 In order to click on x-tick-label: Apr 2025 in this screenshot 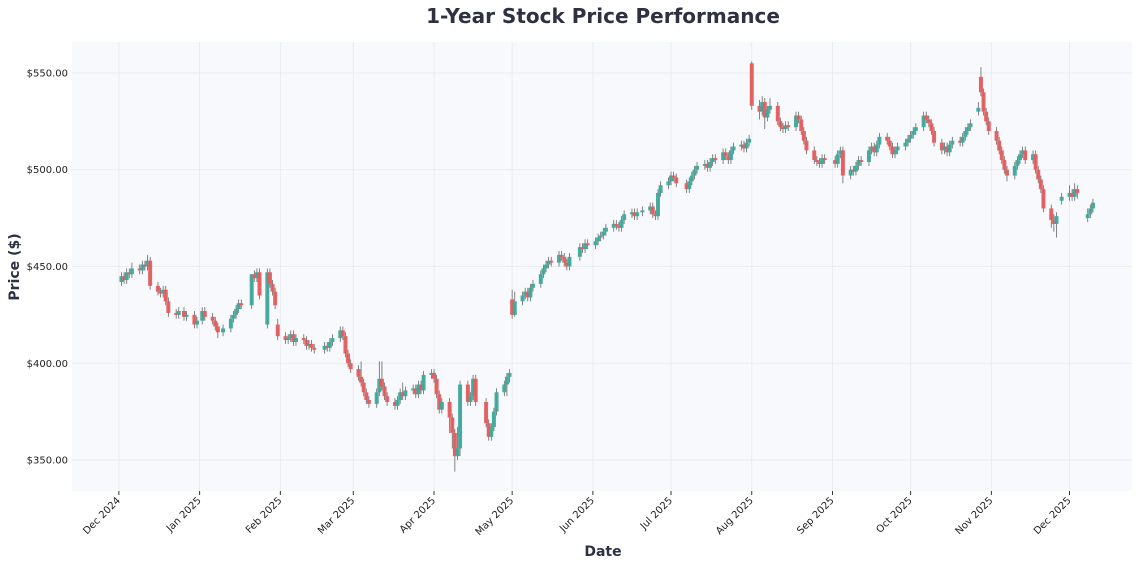, I will do `click(418, 515)`.